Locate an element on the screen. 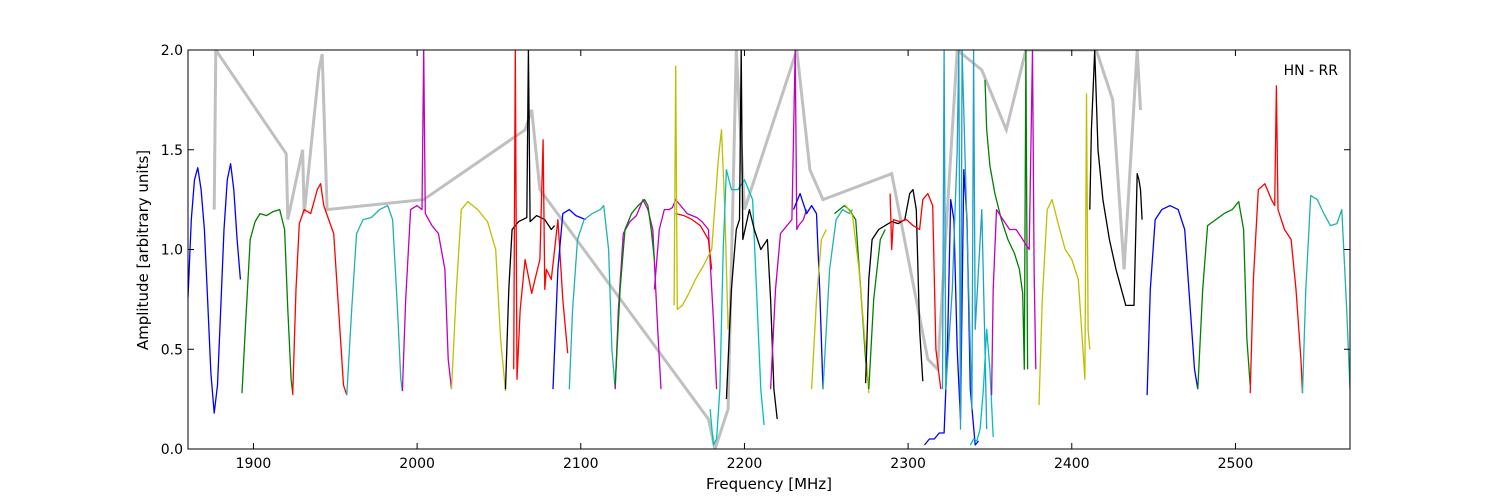  x-tick-label: 2100 is located at coordinates (581, 464).